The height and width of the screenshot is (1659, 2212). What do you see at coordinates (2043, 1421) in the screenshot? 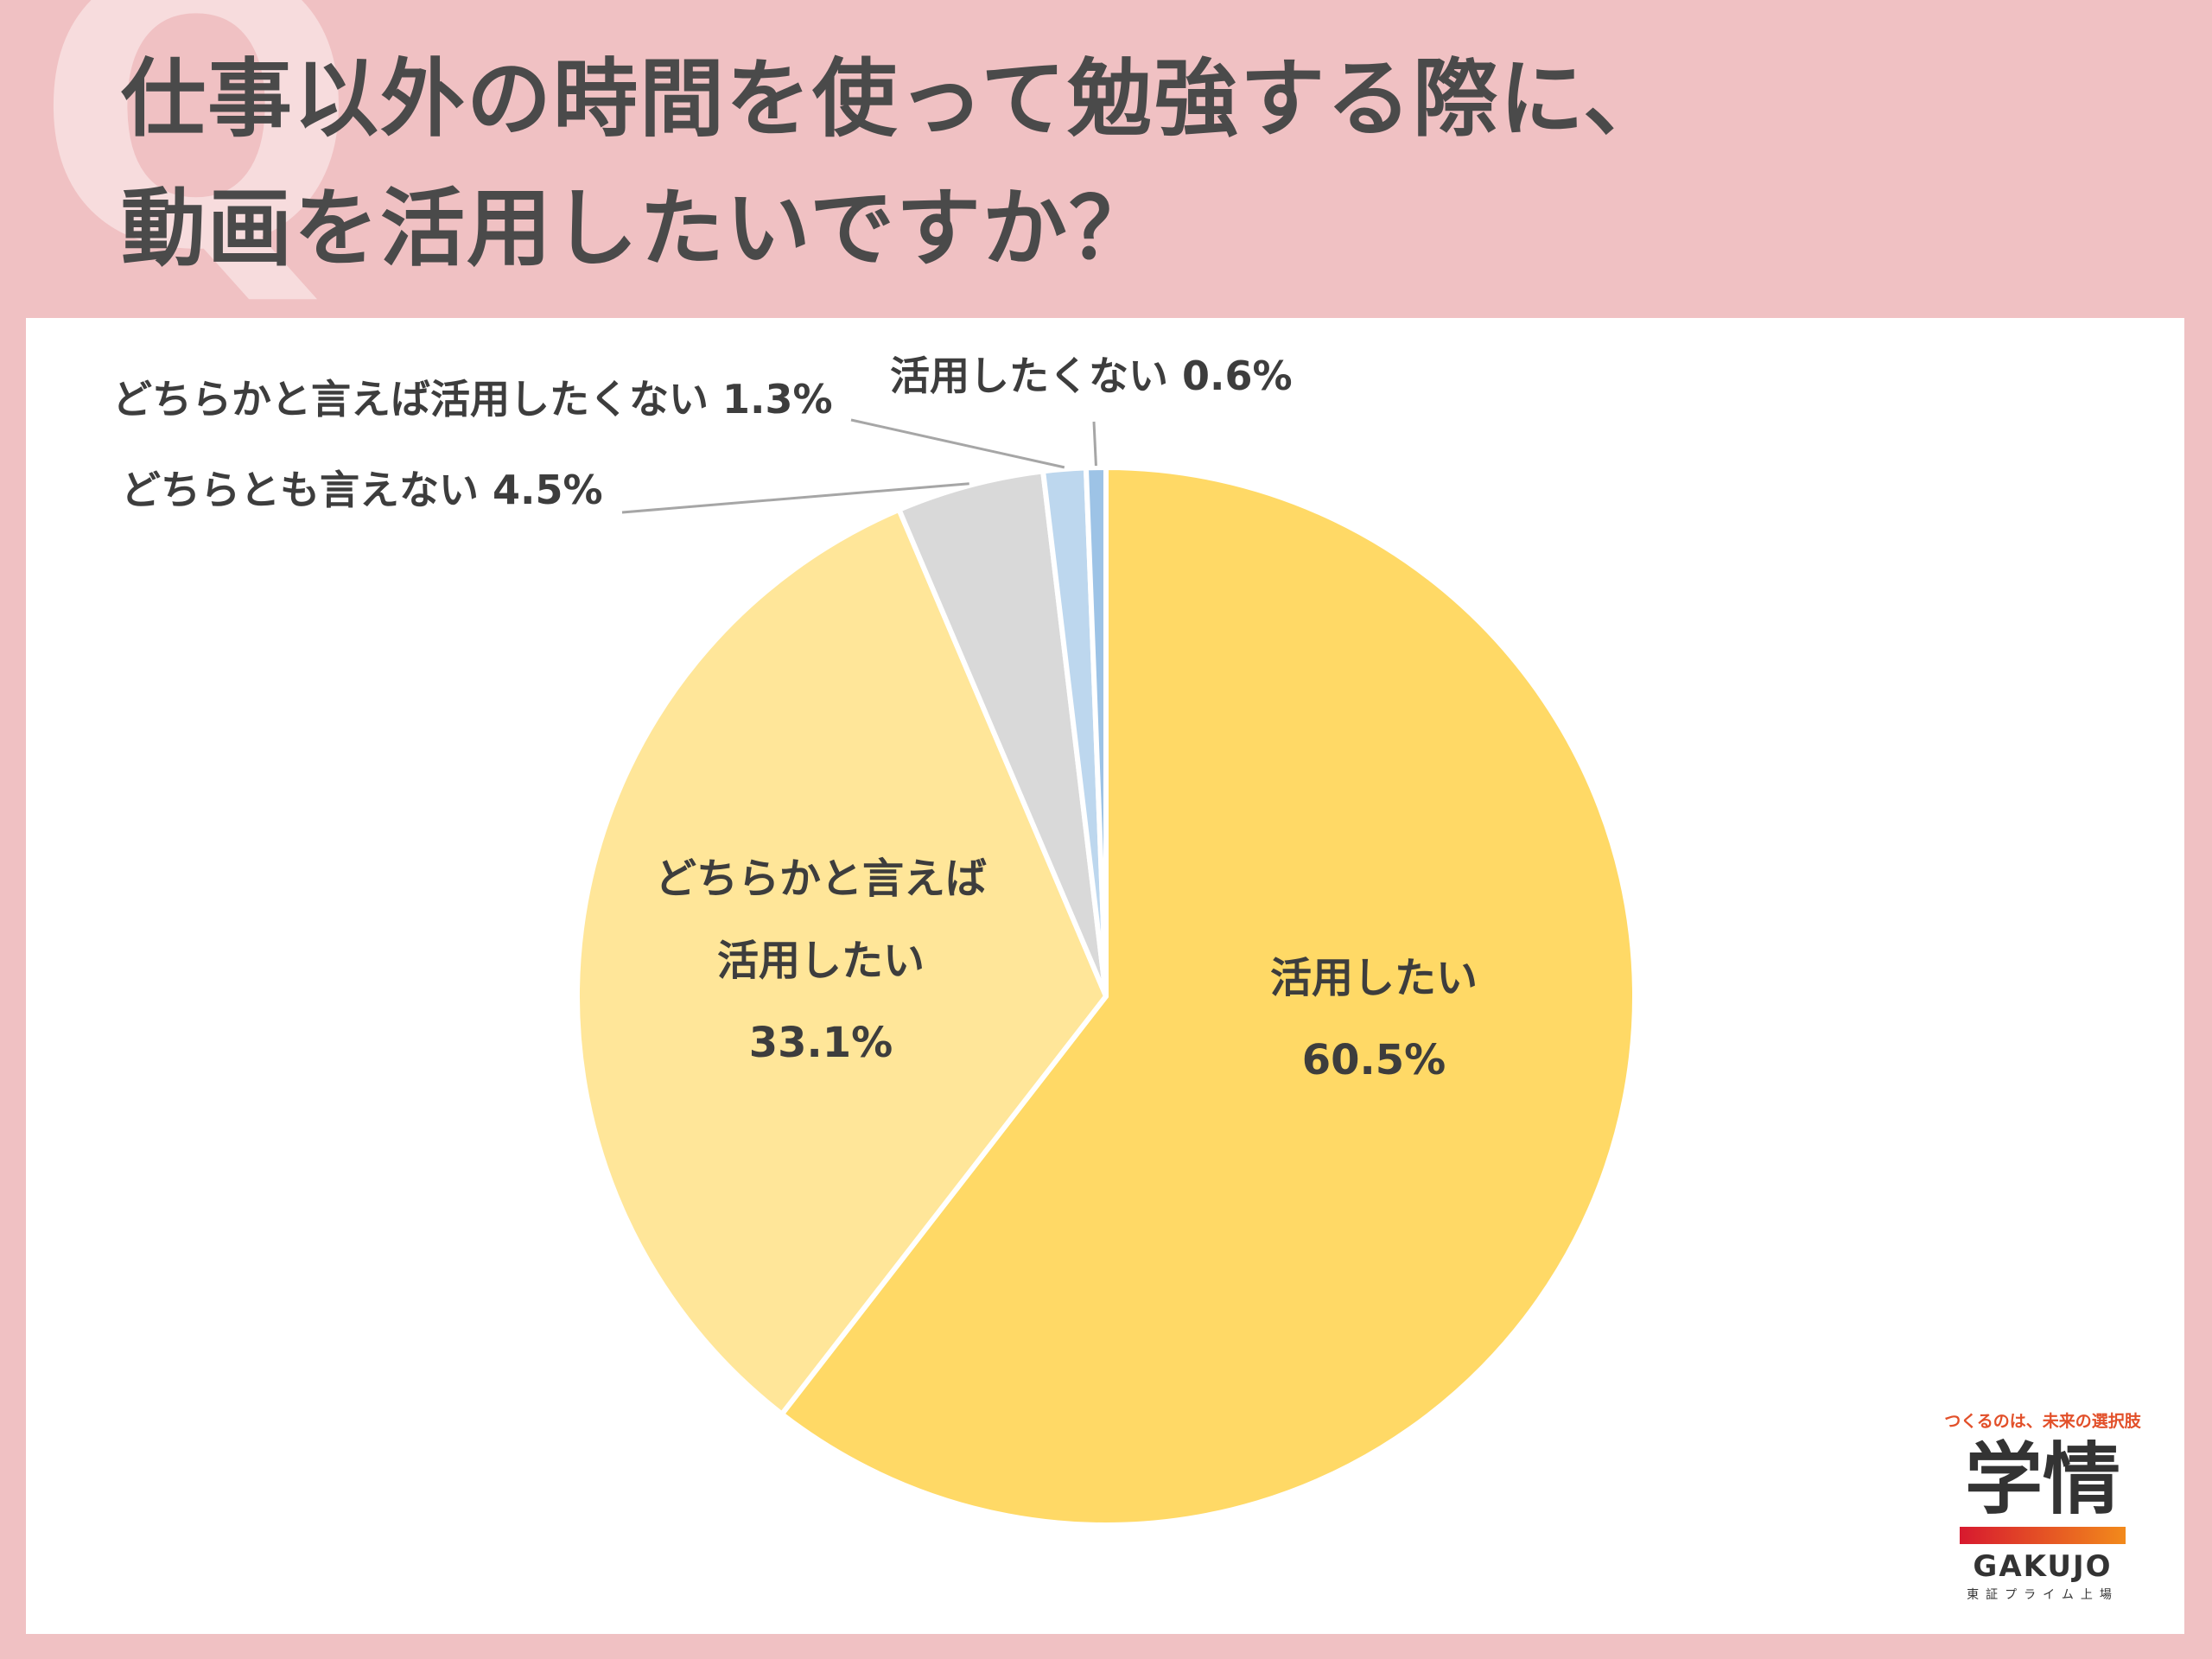
I see `logo-tagline: つくるのは、未来の選択肢` at bounding box center [2043, 1421].